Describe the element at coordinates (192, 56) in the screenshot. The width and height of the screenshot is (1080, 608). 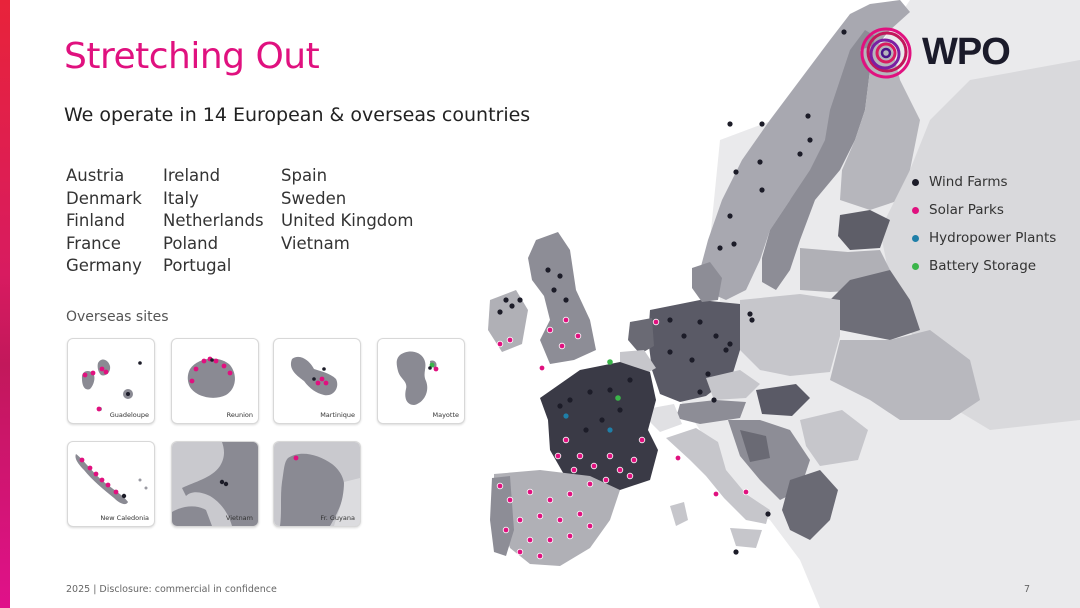
I see `page-title: Stretching Out` at that location.